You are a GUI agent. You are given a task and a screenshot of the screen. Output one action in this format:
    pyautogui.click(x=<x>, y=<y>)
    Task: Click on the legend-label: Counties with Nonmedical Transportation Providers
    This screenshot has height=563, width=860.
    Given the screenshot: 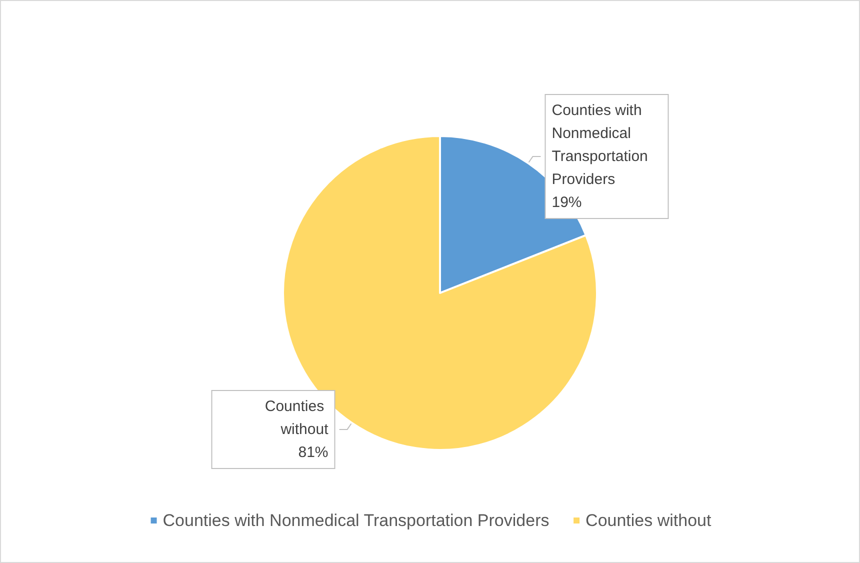 What is the action you would take?
    pyautogui.click(x=356, y=520)
    